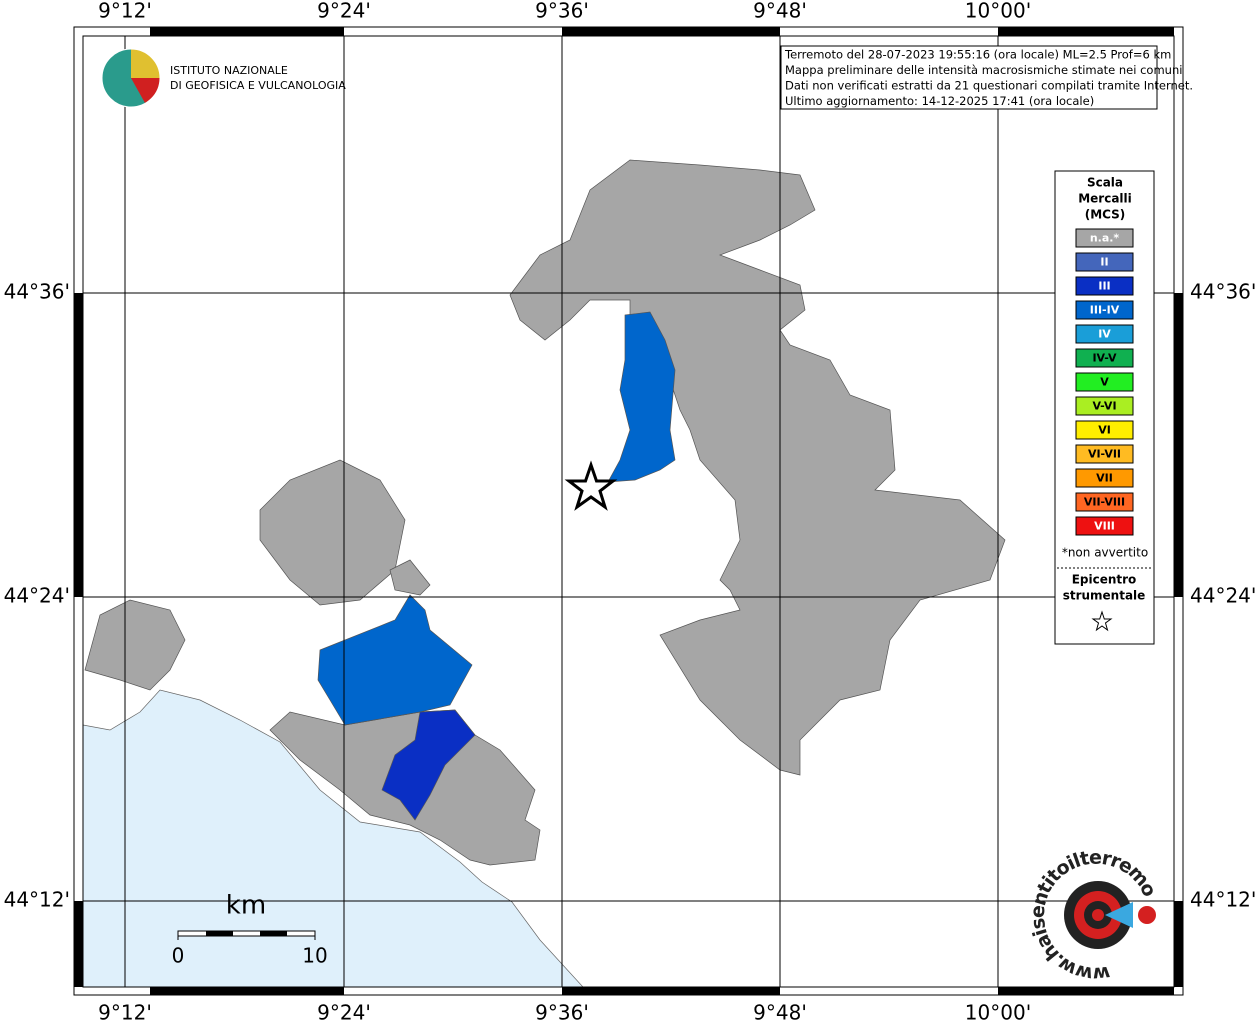 This screenshot has height=1028, width=1257. What do you see at coordinates (591, 485) in the screenshot?
I see `epicenter-marker` at bounding box center [591, 485].